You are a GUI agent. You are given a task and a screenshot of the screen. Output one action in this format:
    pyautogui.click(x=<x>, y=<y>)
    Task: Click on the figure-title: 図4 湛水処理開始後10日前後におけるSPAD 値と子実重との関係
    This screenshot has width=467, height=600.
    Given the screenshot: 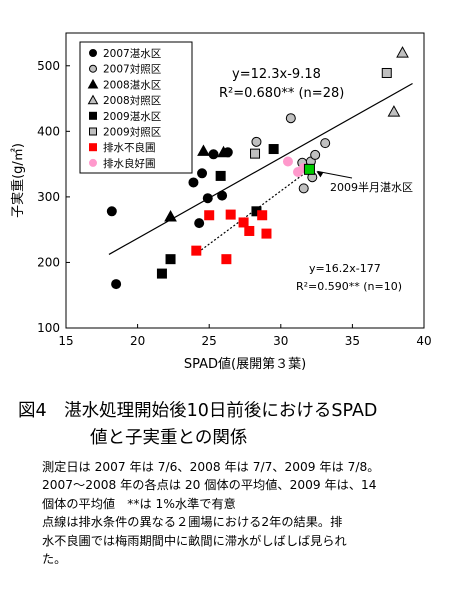 What is the action you would take?
    pyautogui.click(x=197, y=425)
    